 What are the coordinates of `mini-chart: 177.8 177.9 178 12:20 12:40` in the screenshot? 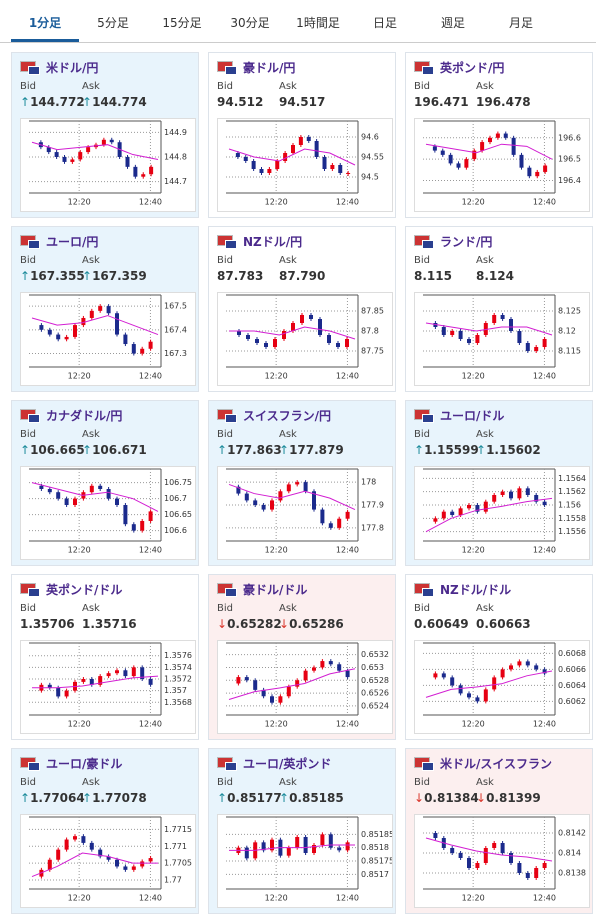 It's located at (305, 513).